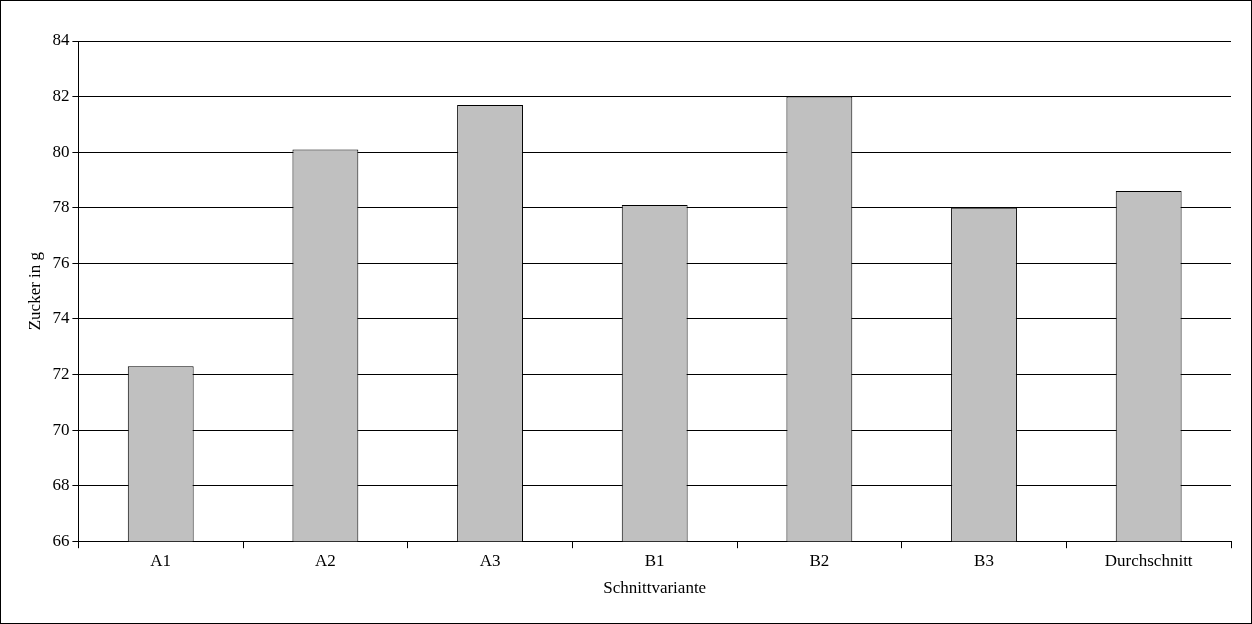 The height and width of the screenshot is (624, 1252). Describe the element at coordinates (490, 560) in the screenshot. I see `x-tick-label: A3` at that location.